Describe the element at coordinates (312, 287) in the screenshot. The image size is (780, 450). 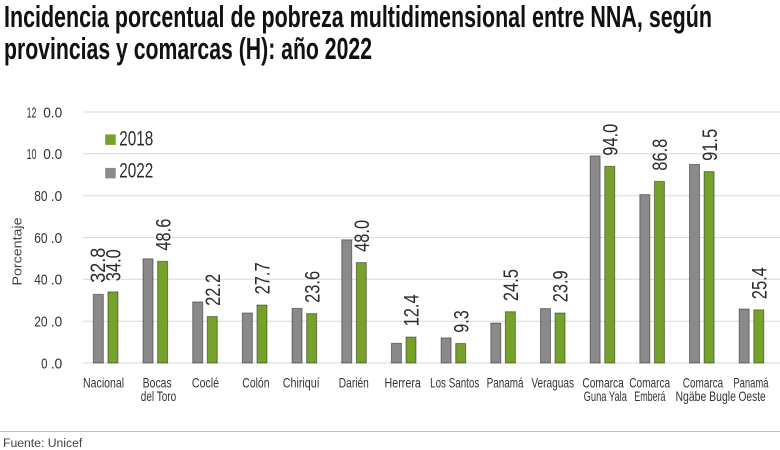
I see `svg-text: 23.6` at that location.